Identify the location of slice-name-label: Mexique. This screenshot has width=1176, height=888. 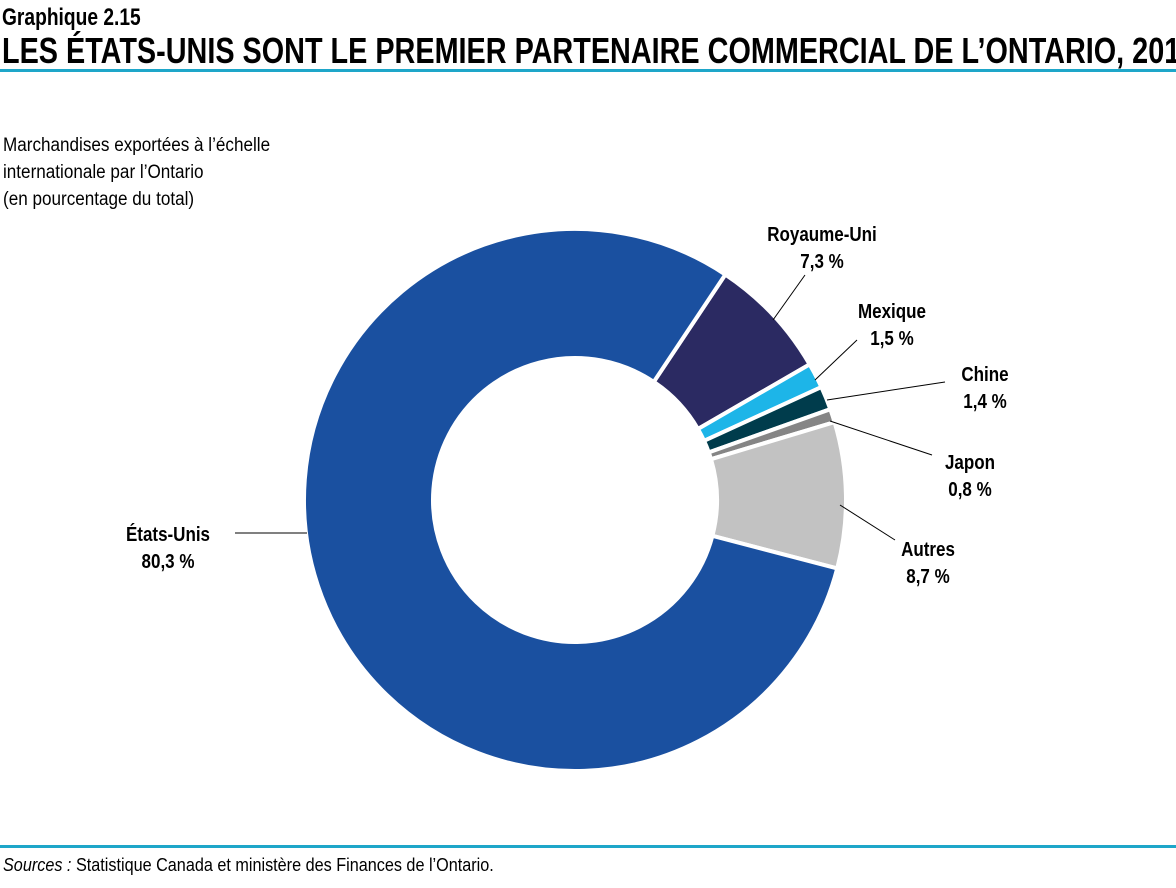
(892, 311).